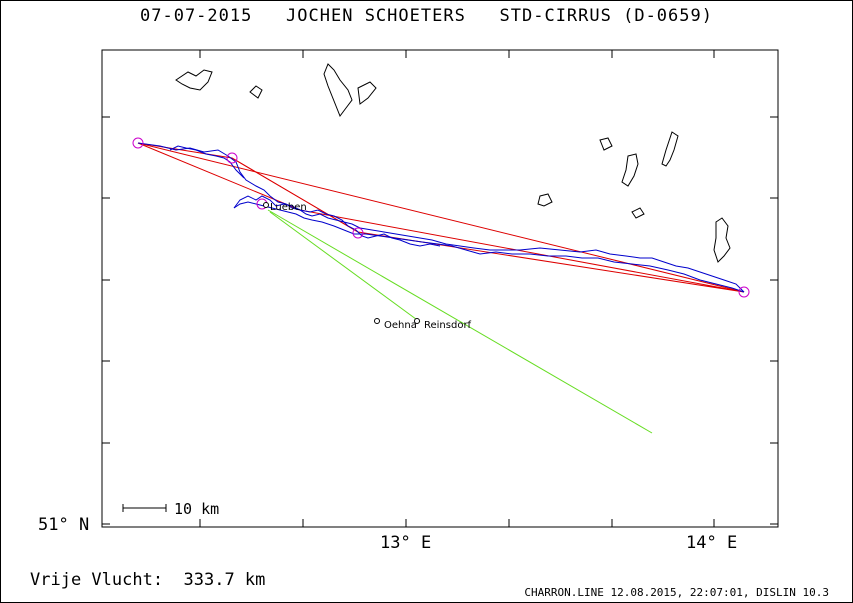  I want to click on scale-label: 10 km, so click(196, 509).